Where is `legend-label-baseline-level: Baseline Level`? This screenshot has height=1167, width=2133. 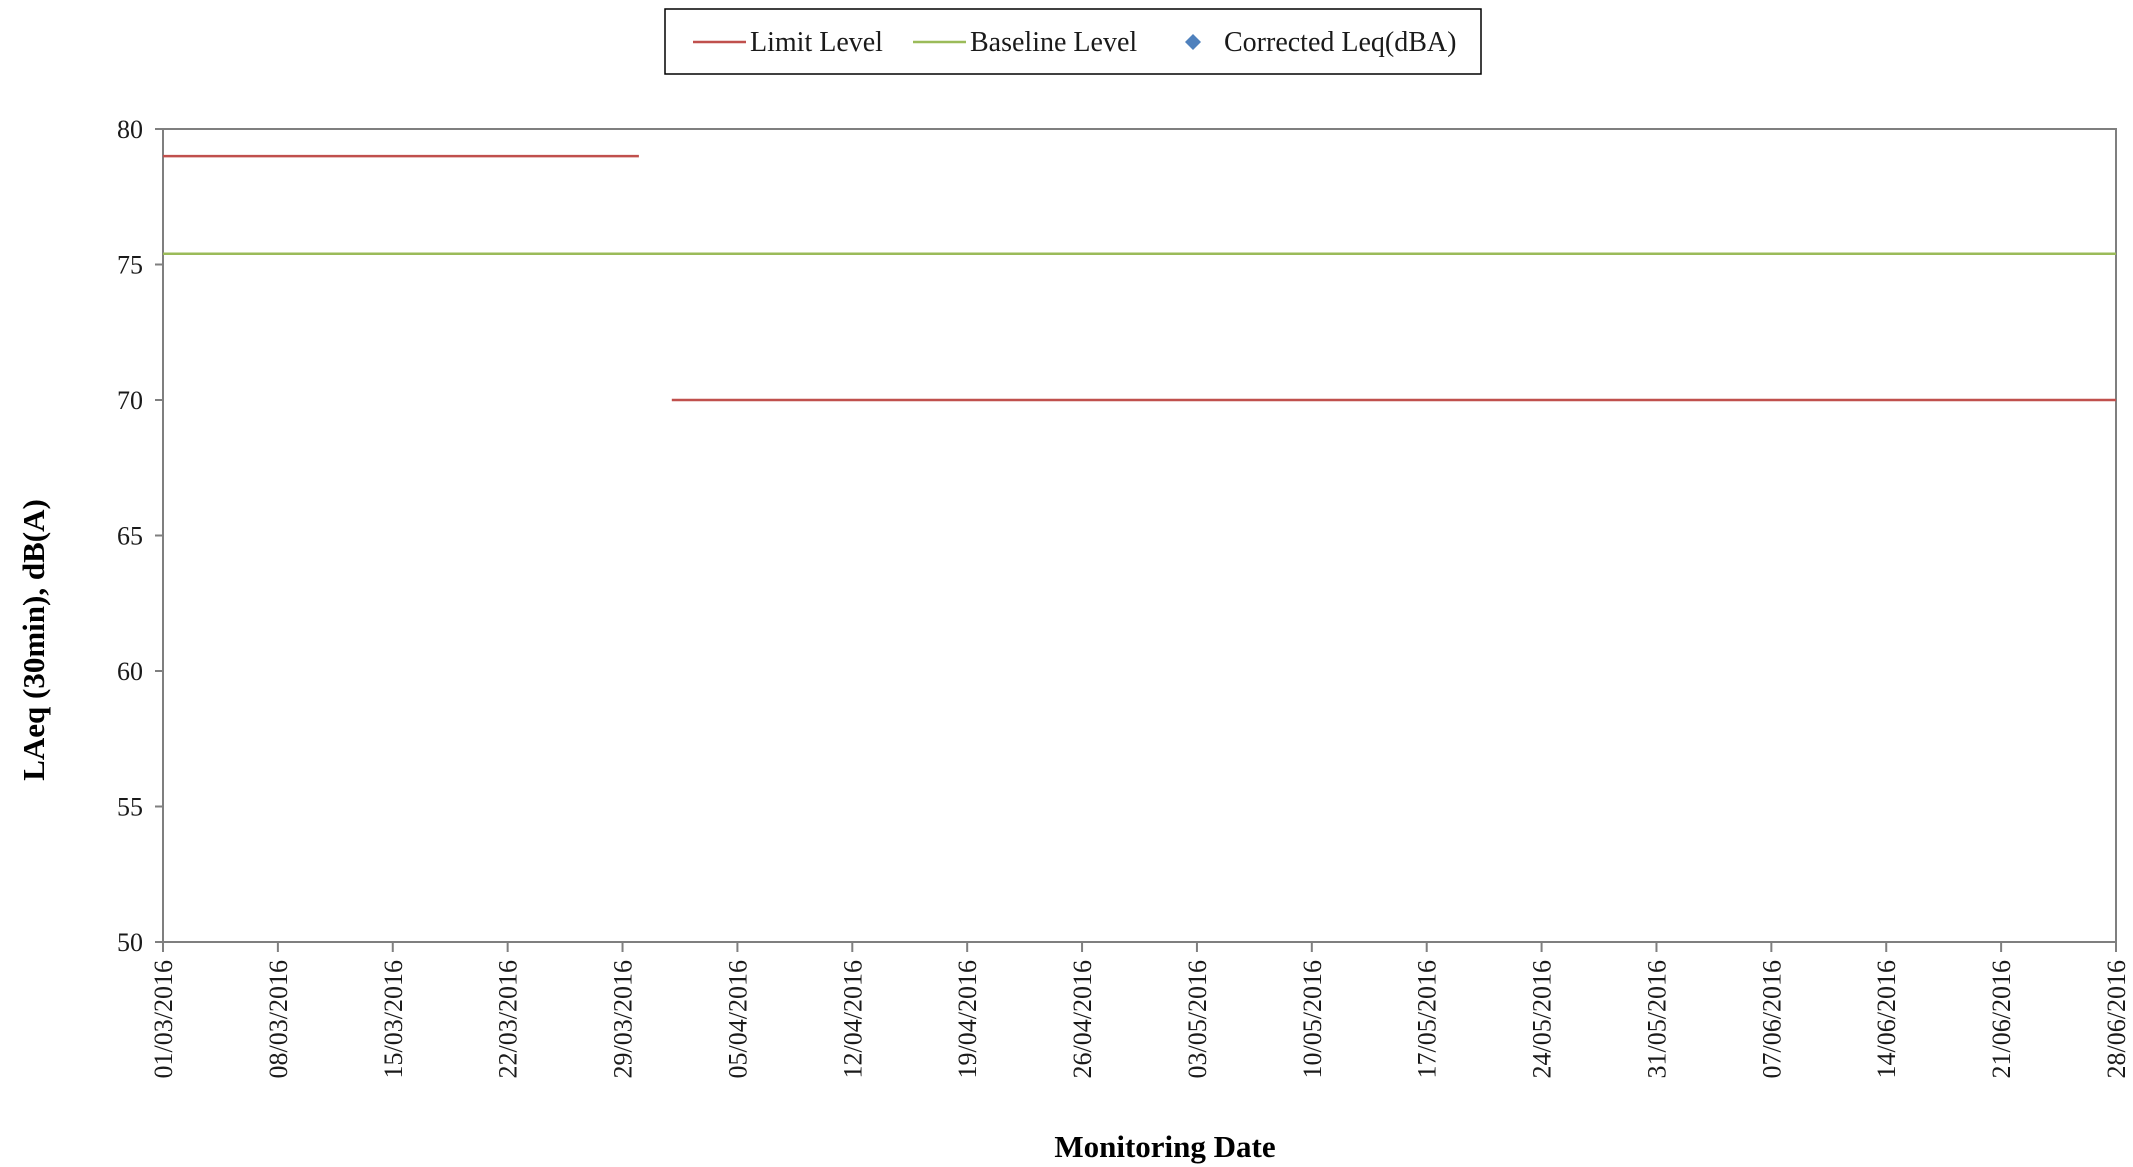 legend-label-baseline-level: Baseline Level is located at coordinates (1053, 42).